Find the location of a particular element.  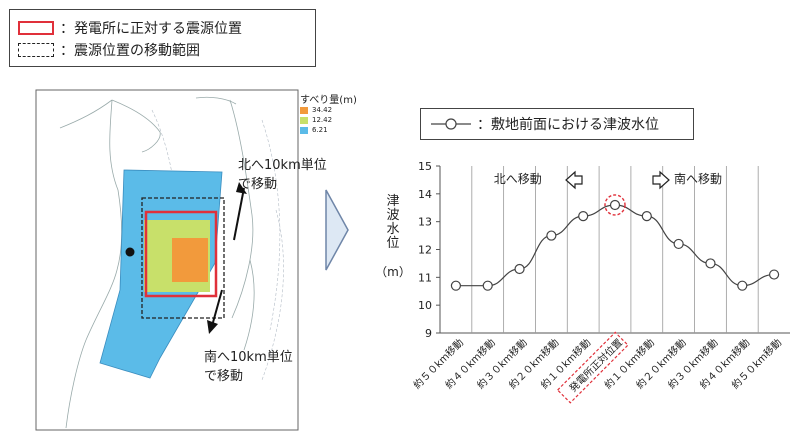

y-tick-label: 10 is located at coordinates (425, 305).